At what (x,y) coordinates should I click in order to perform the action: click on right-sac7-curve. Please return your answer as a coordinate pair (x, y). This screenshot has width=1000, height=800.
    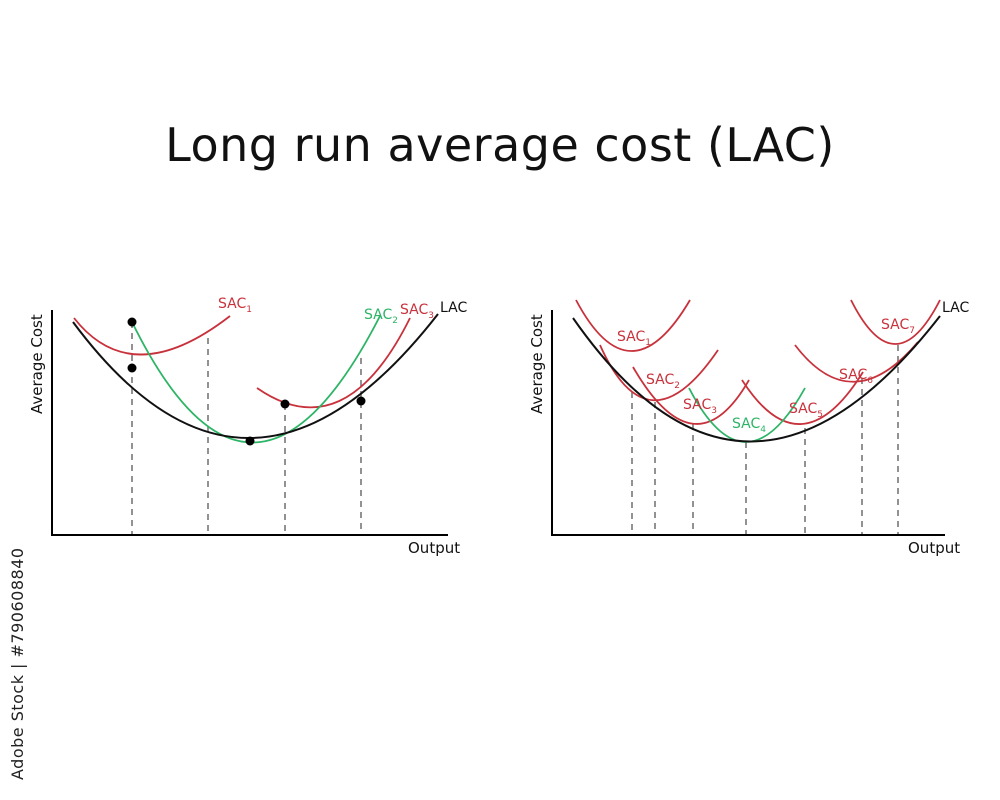
    Looking at the image, I should click on (895, 322).